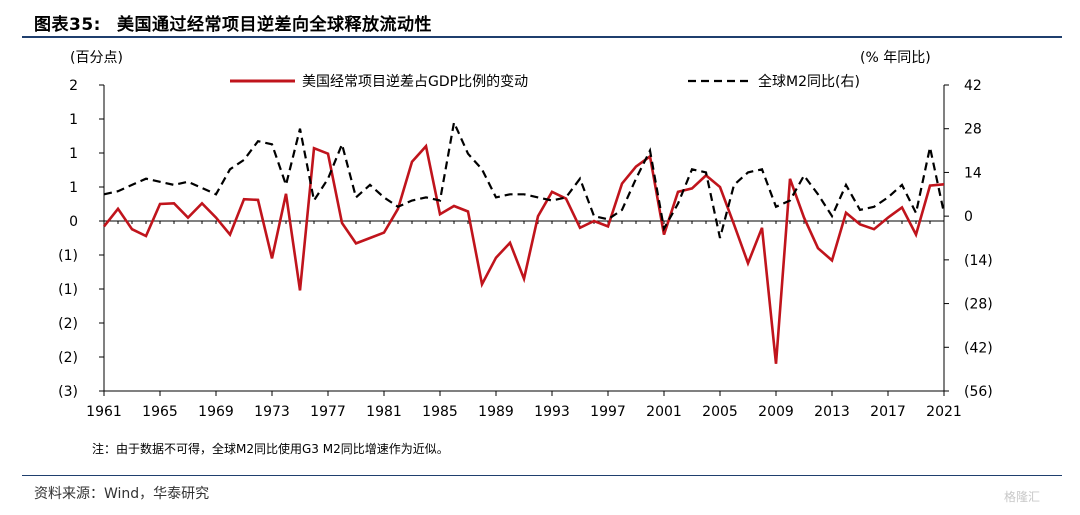  What do you see at coordinates (415, 82) in the screenshot?
I see `legend-label-us-deficit: 美国经常项目逆差占GDP比例的变动` at bounding box center [415, 82].